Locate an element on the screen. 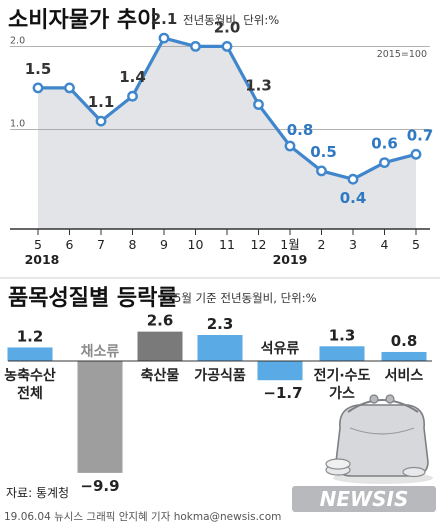 This screenshot has width=440, height=527. line-point-label: 0.5 is located at coordinates (323, 152).